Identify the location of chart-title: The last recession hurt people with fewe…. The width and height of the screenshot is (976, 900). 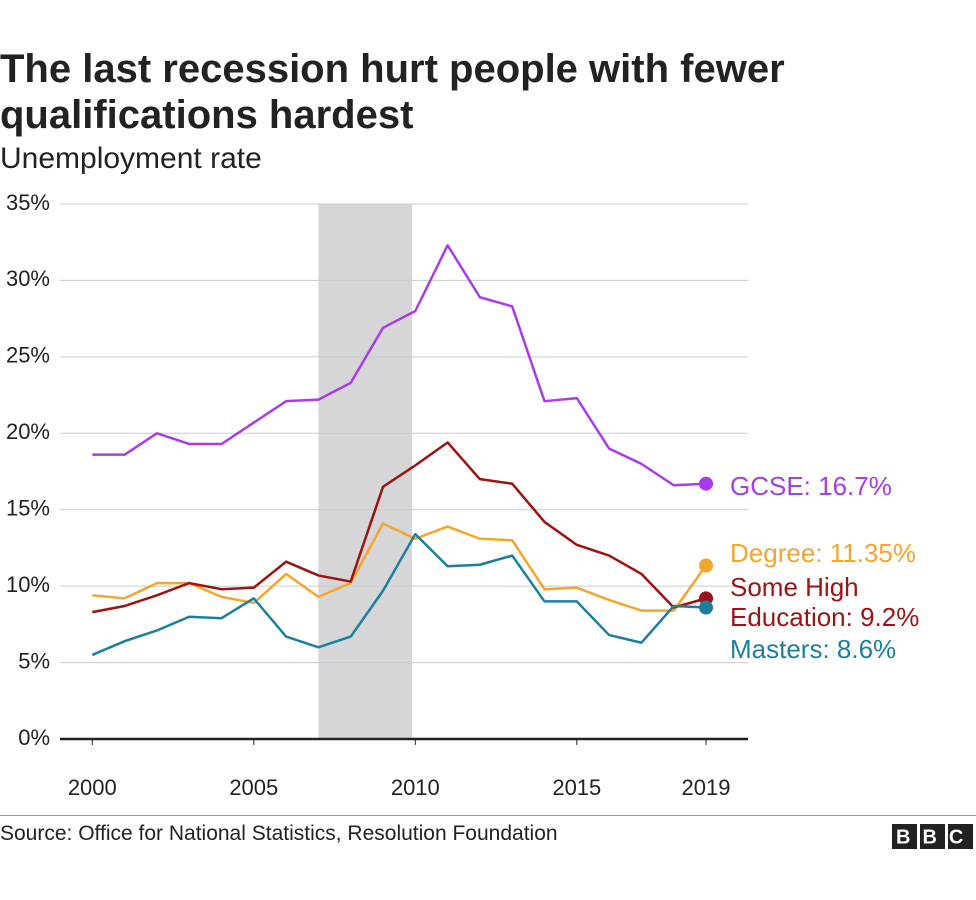
(392, 92).